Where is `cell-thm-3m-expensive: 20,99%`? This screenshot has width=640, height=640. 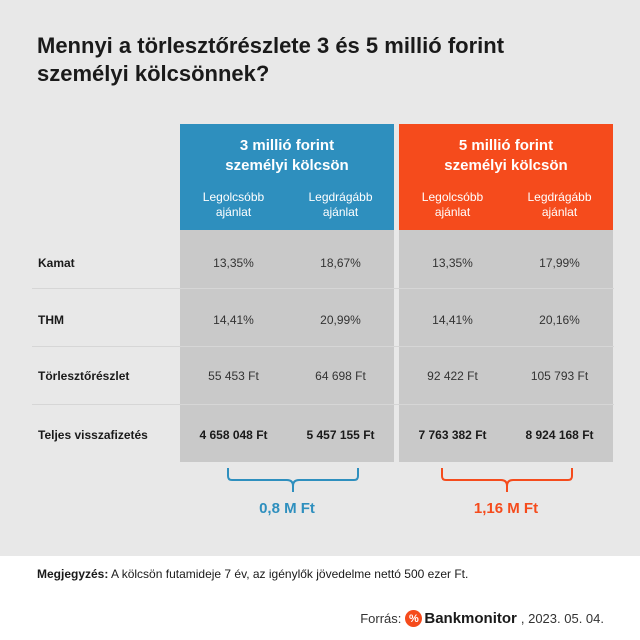 cell-thm-3m-expensive: 20,99% is located at coordinates (340, 320).